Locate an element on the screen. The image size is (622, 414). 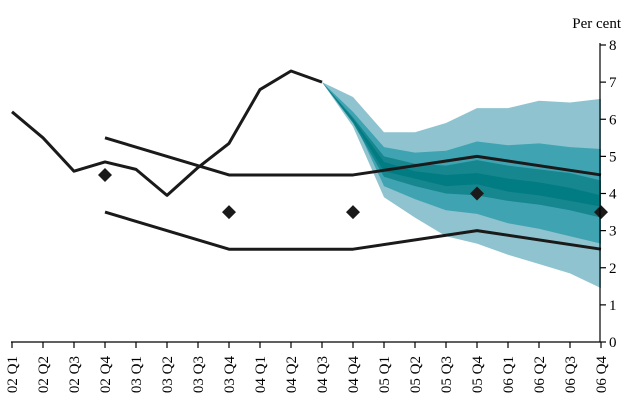
x-tick-label: 05 Q1 is located at coordinates (385, 374).